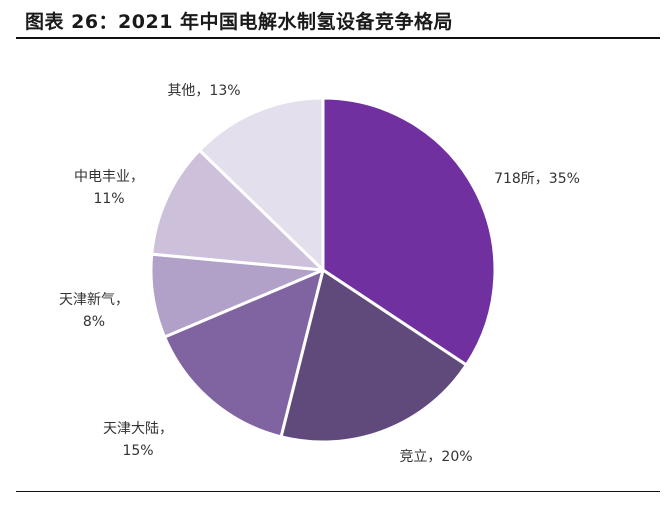 This screenshot has width=670, height=508. Describe the element at coordinates (94, 322) in the screenshot. I see `pie-label-line: 8%` at that location.